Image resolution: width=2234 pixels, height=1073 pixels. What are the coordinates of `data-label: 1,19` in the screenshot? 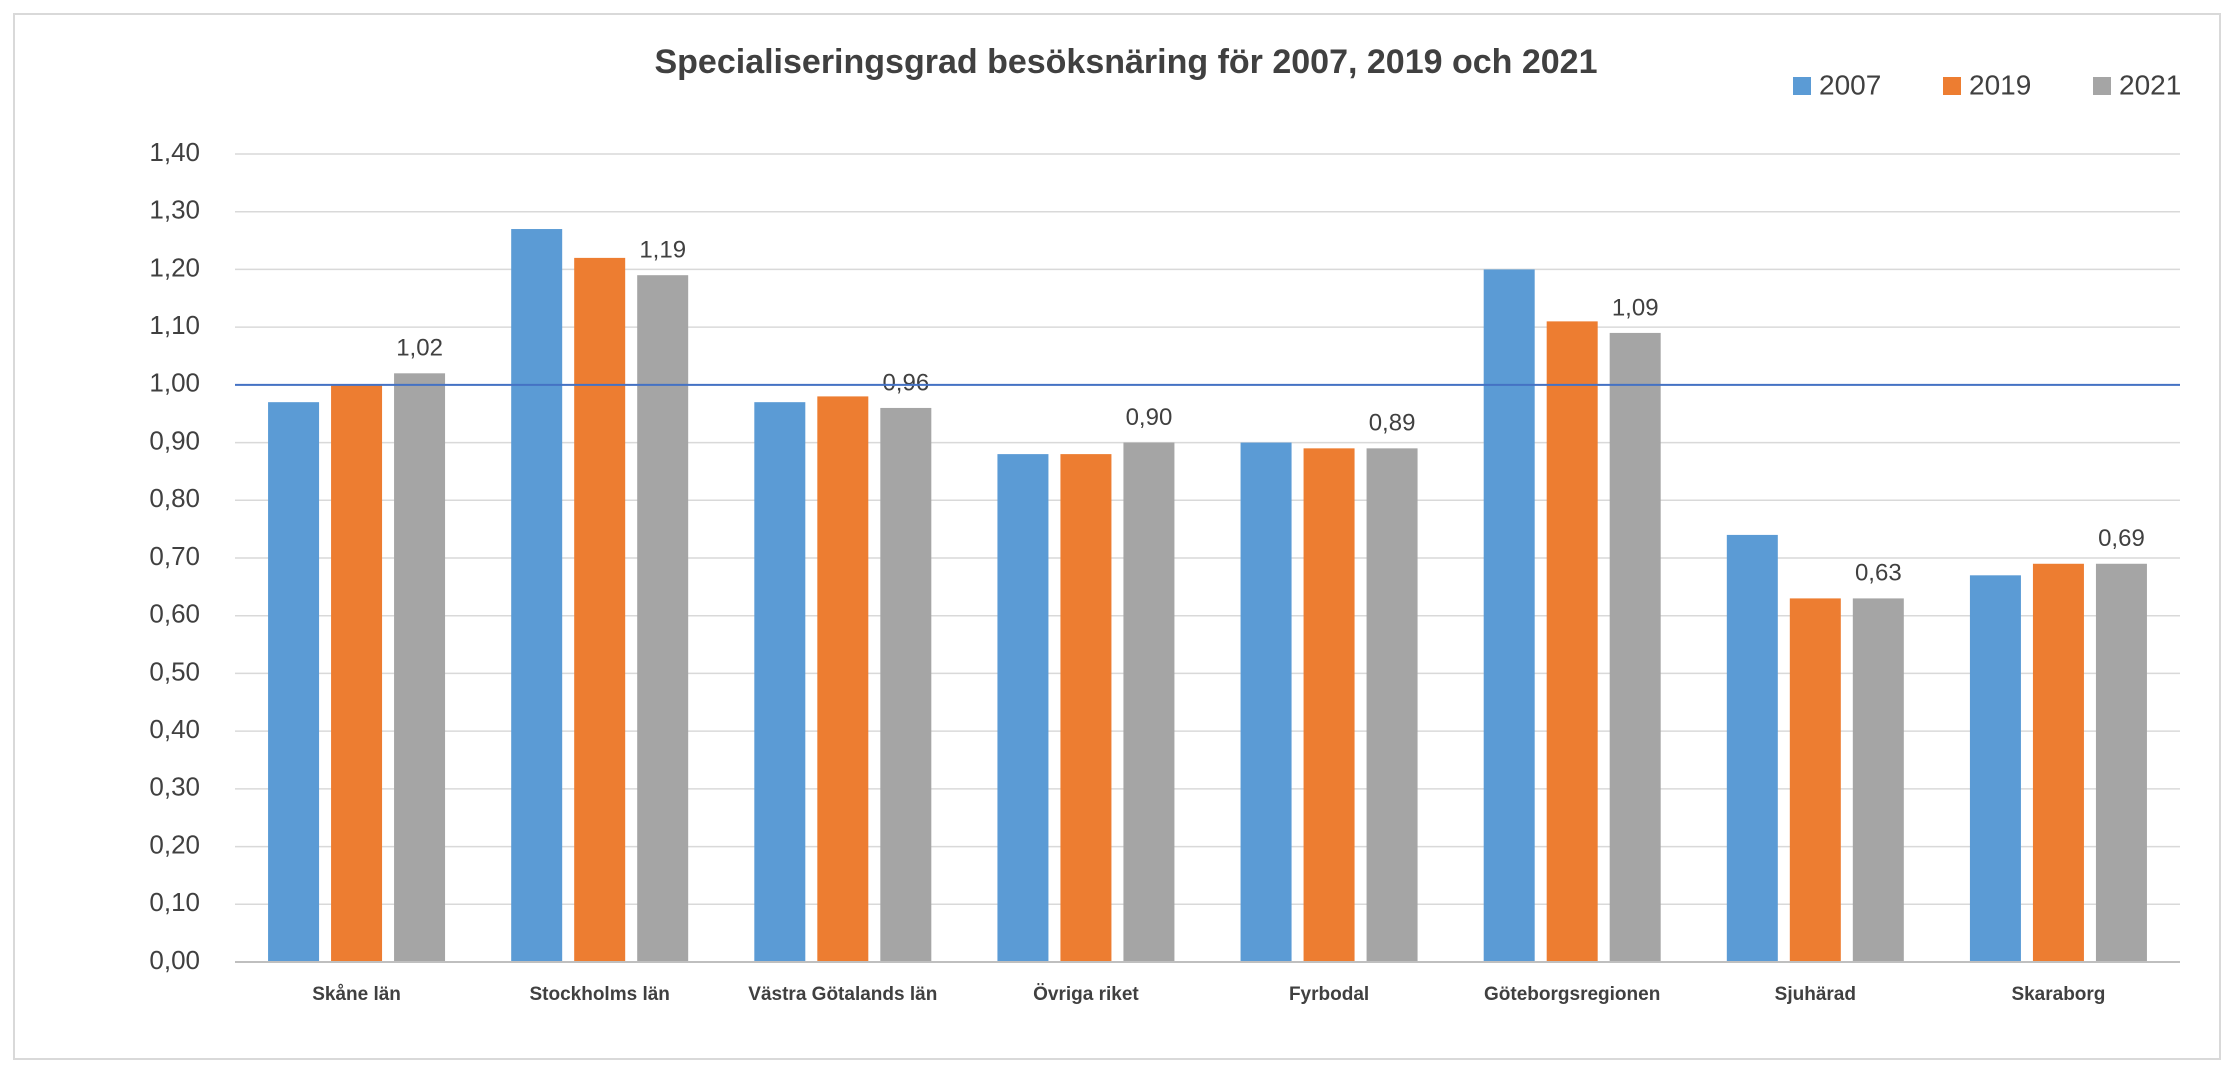 It's located at (662, 250).